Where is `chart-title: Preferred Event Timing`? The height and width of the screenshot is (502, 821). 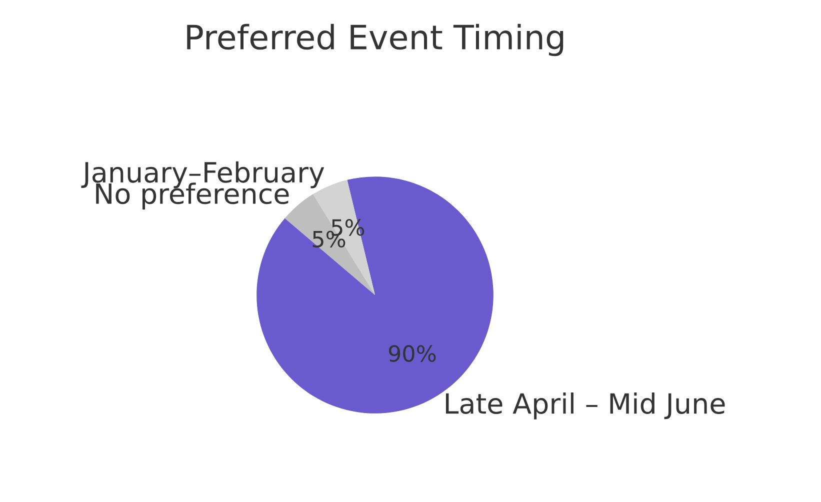 chart-title: Preferred Event Timing is located at coordinates (375, 40).